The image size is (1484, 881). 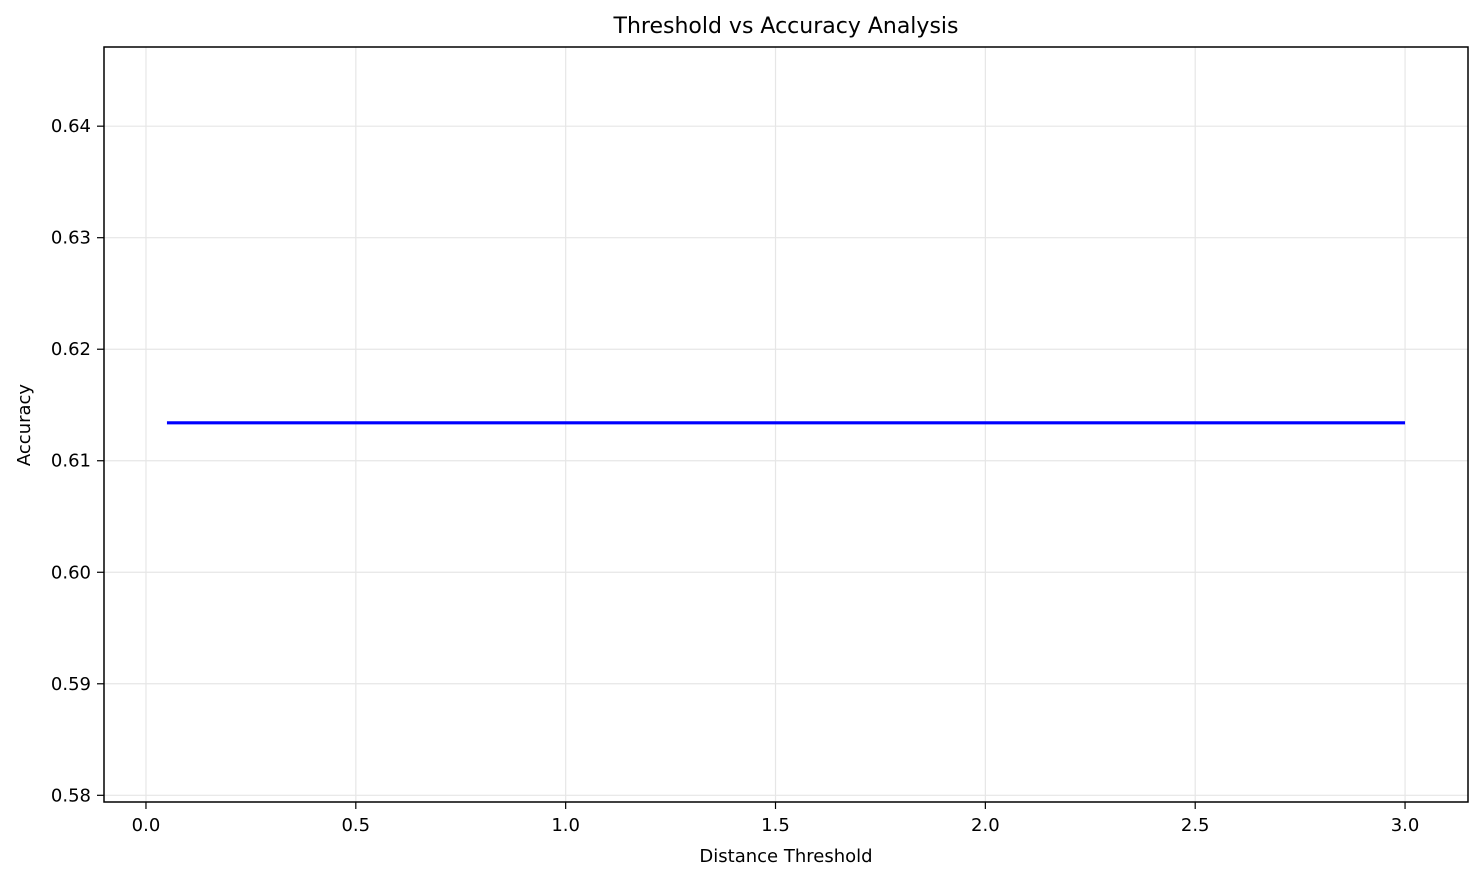 I want to click on y-axis-label: Accuracy, so click(x=24, y=425).